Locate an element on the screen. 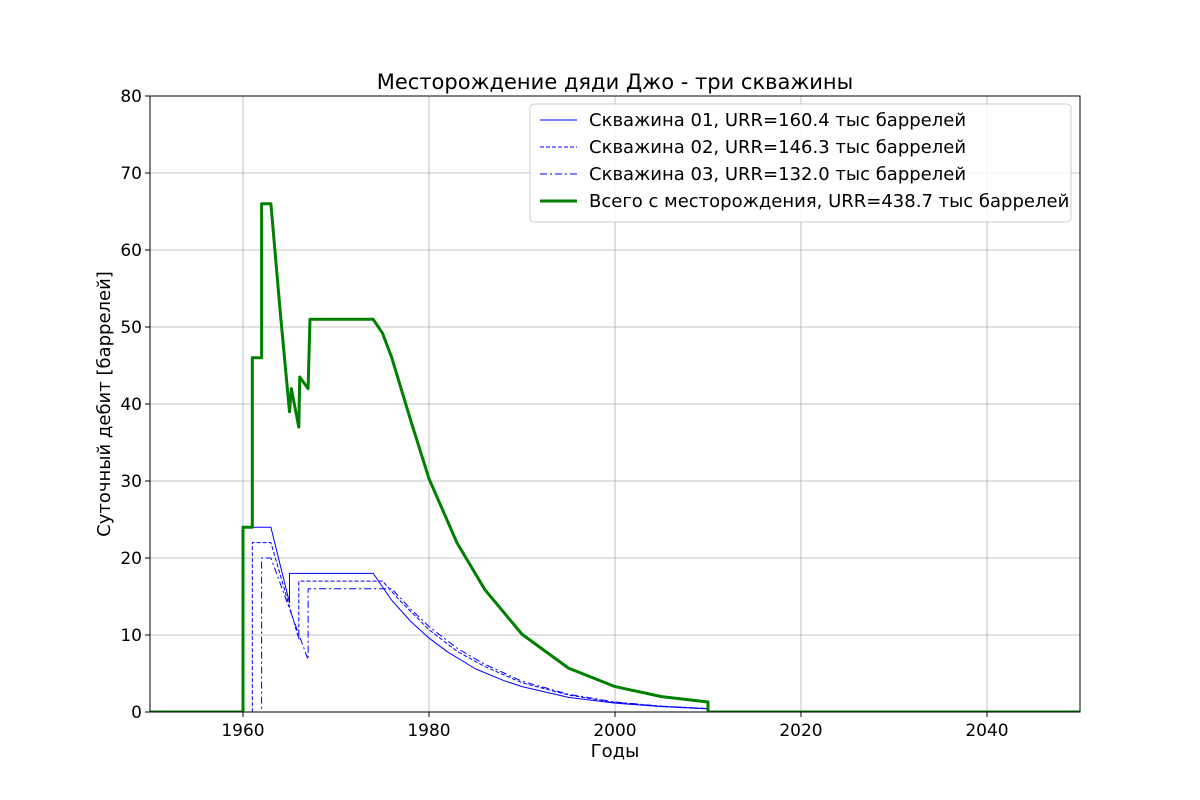 The image size is (1200, 800). y-tick-label: 50 is located at coordinates (131, 328).